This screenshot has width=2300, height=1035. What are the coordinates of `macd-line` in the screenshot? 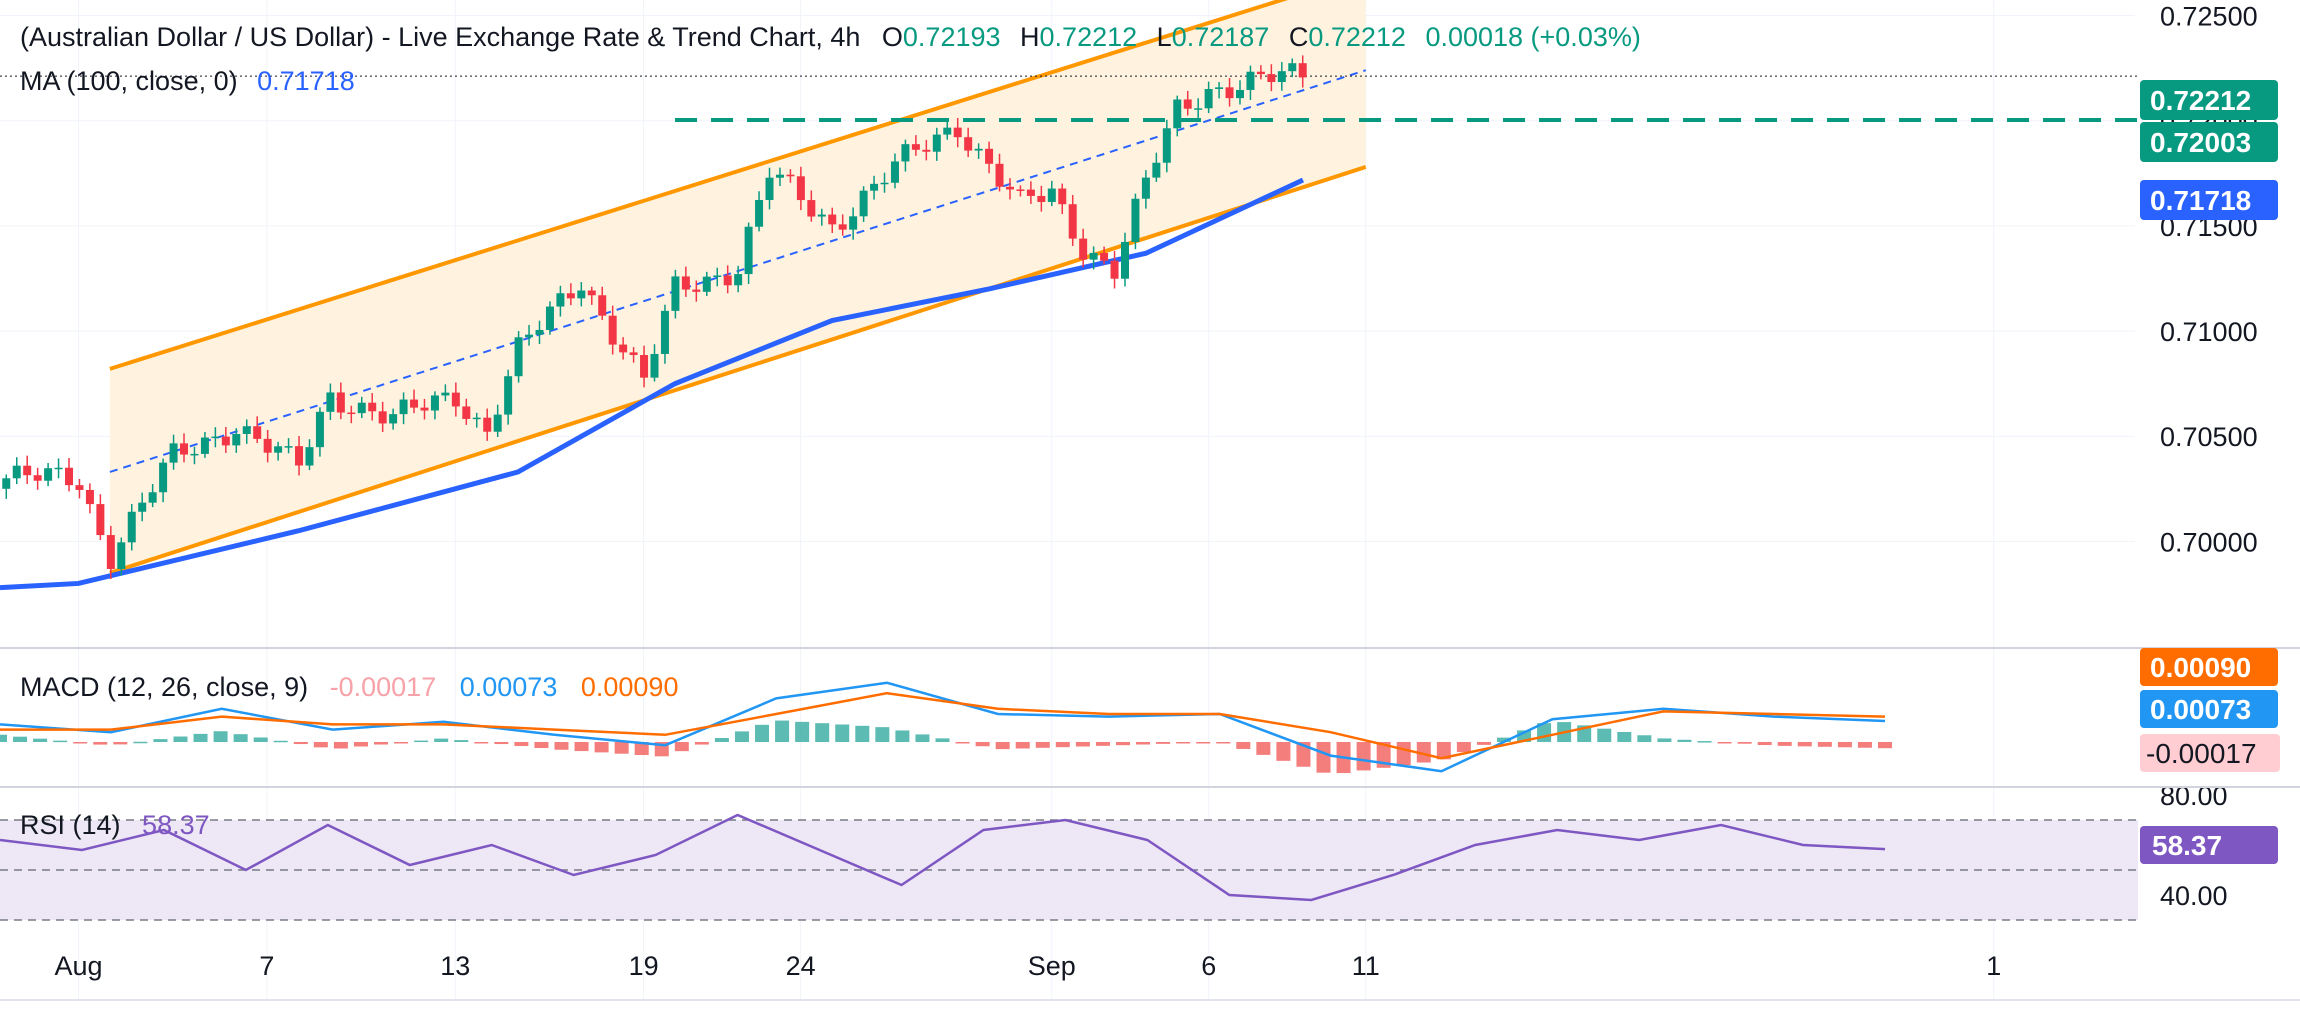 It's located at (943, 727).